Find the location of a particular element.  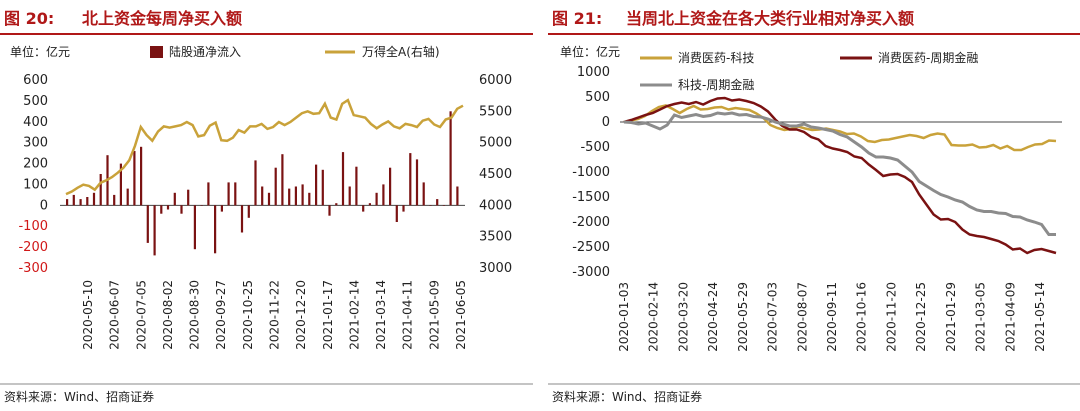

chart-21-legend-label-3: 科技-周期金融 is located at coordinates (716, 84).